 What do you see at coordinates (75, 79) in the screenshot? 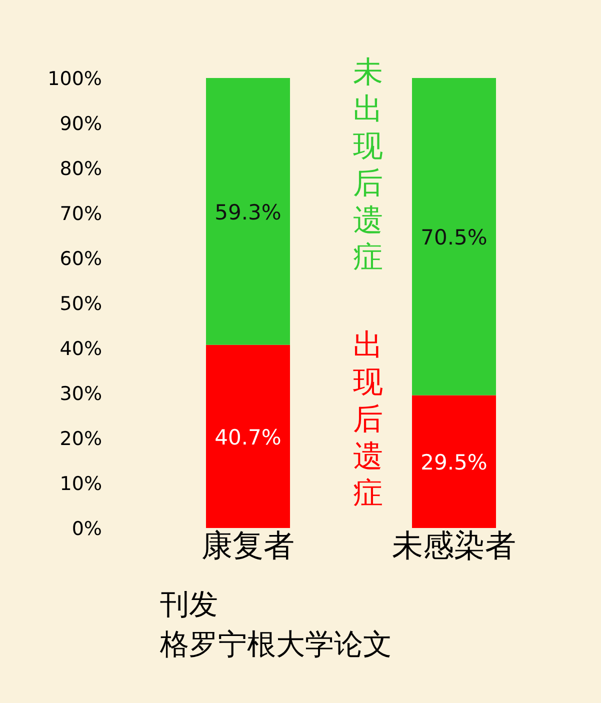
I see `y-tick-label: 100%` at bounding box center [75, 79].